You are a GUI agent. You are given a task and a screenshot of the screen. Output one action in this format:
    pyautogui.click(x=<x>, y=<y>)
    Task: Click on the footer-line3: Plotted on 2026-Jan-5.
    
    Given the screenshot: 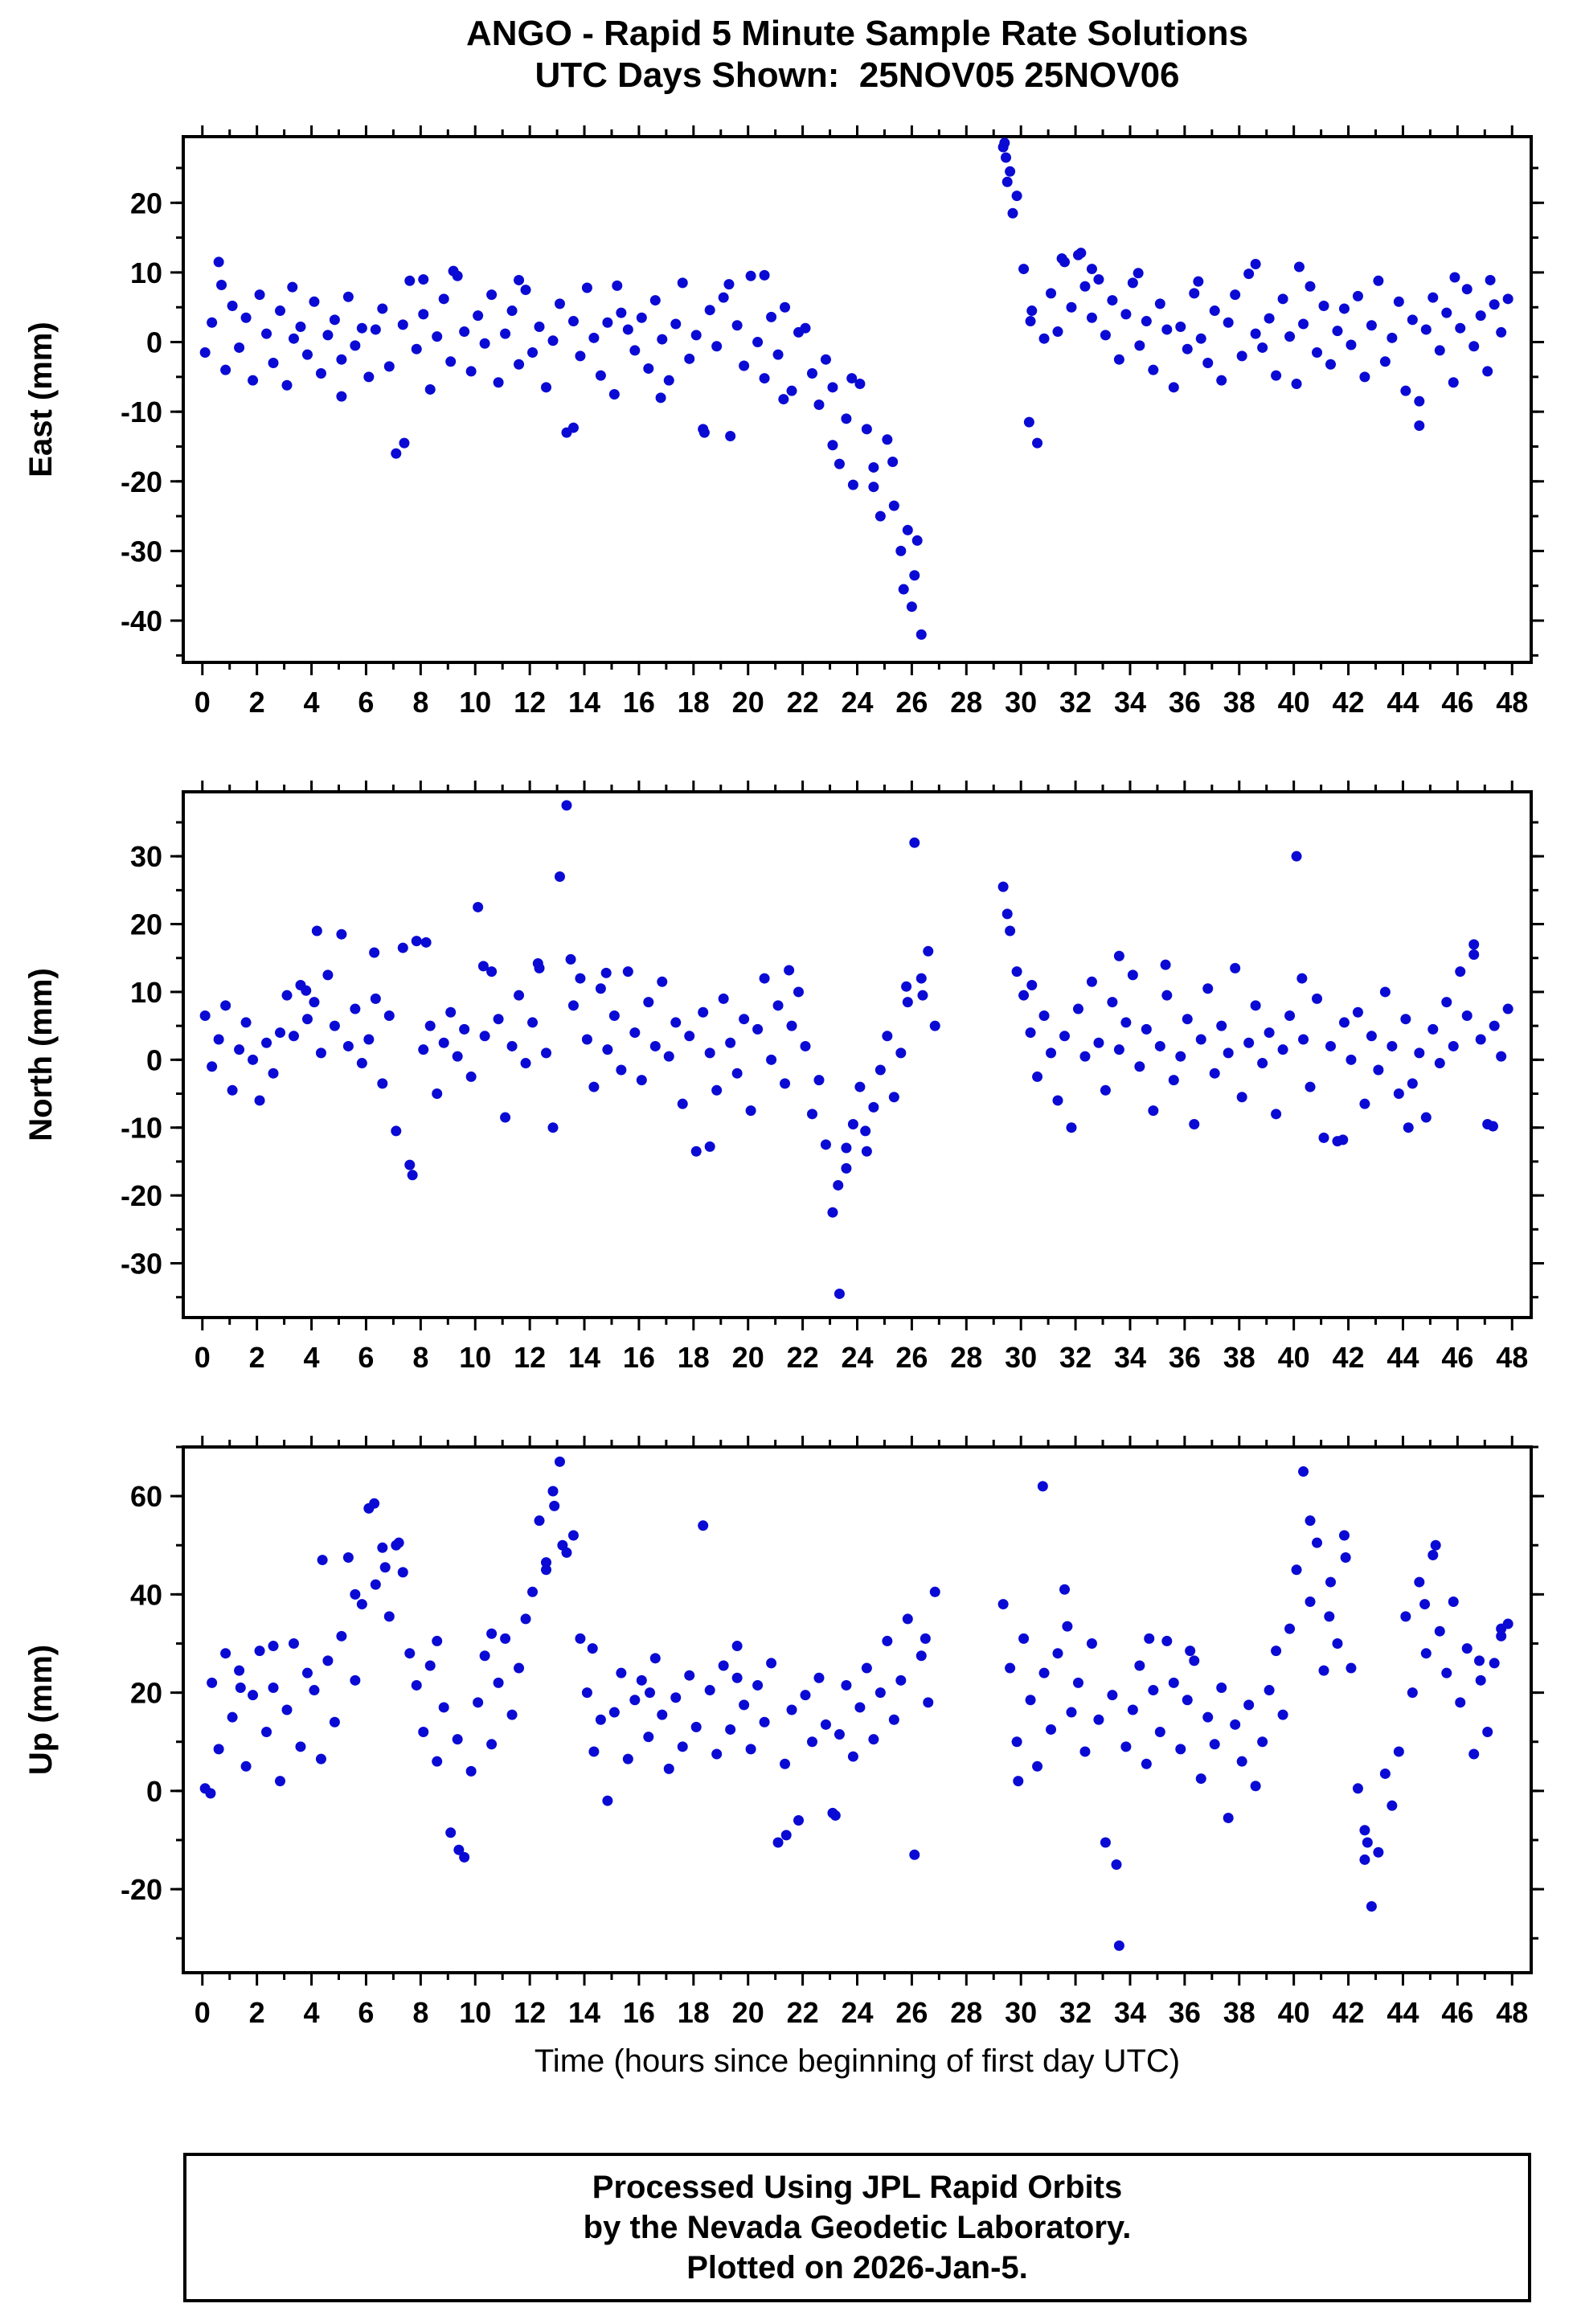 What is the action you would take?
    pyautogui.click(x=857, y=2267)
    